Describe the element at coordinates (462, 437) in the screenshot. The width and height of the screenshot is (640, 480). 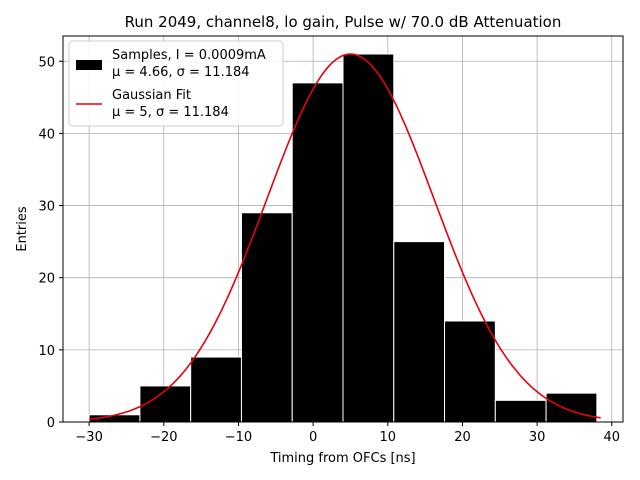
I see `x-tick-label: 20` at that location.